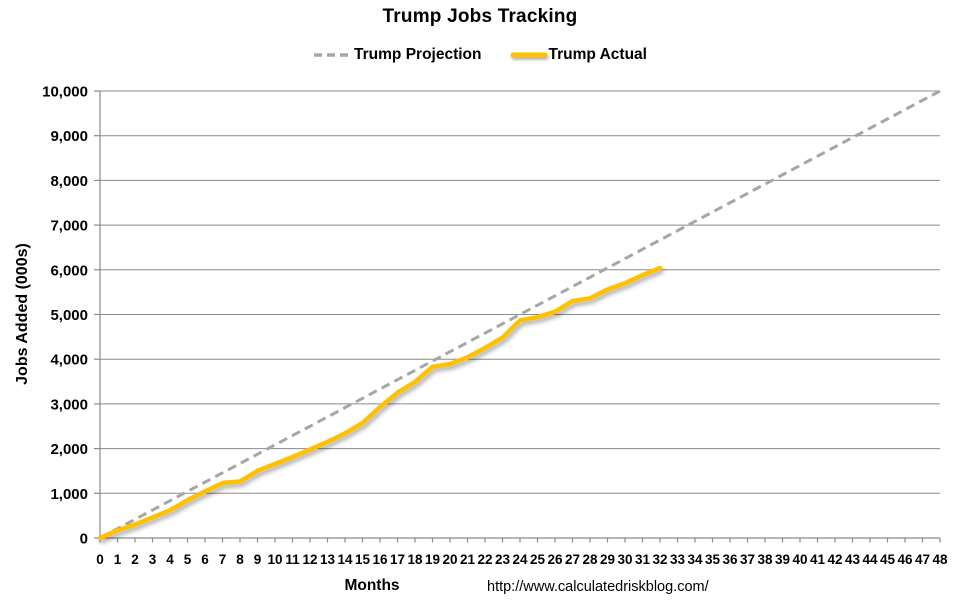 The height and width of the screenshot is (603, 960). I want to click on x-tick-label: 23, so click(503, 559).